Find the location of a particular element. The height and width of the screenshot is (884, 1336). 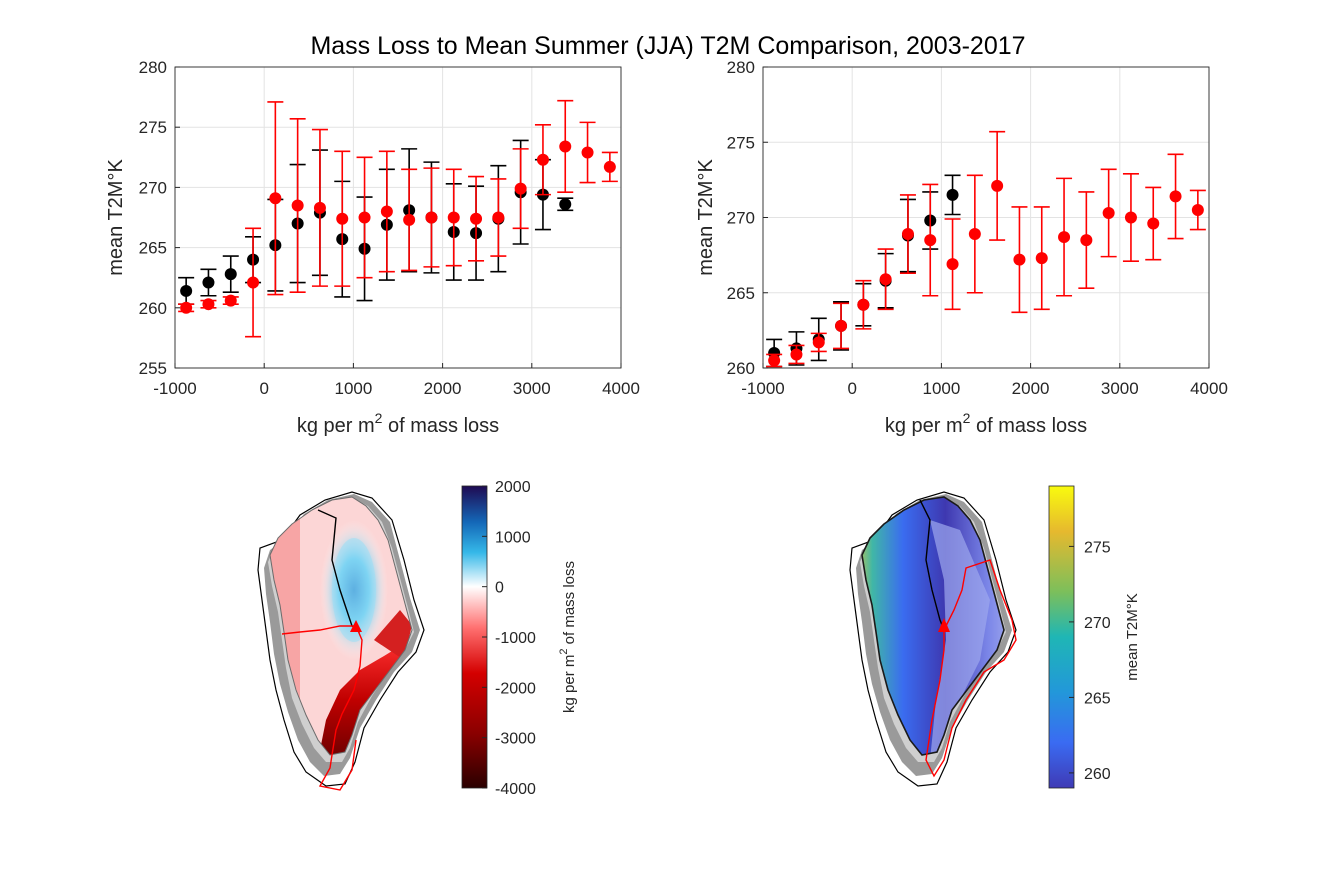

temperature-map is located at coordinates (933, 639).